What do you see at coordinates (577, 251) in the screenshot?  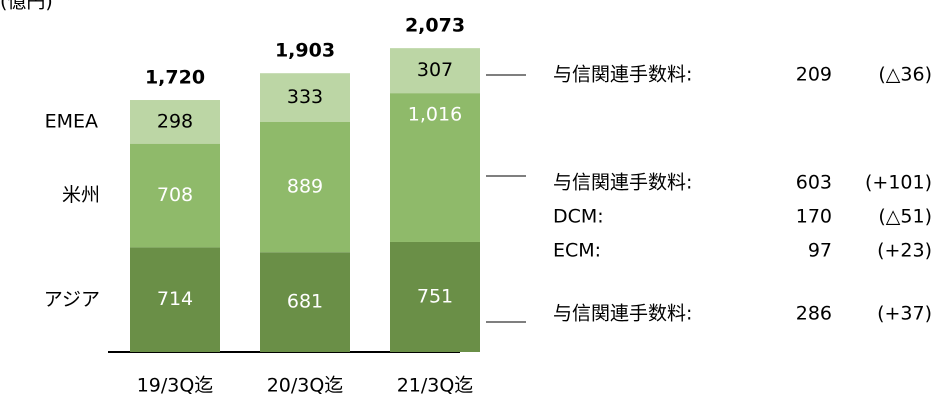 I see `annotation-label: ECM:` at bounding box center [577, 251].